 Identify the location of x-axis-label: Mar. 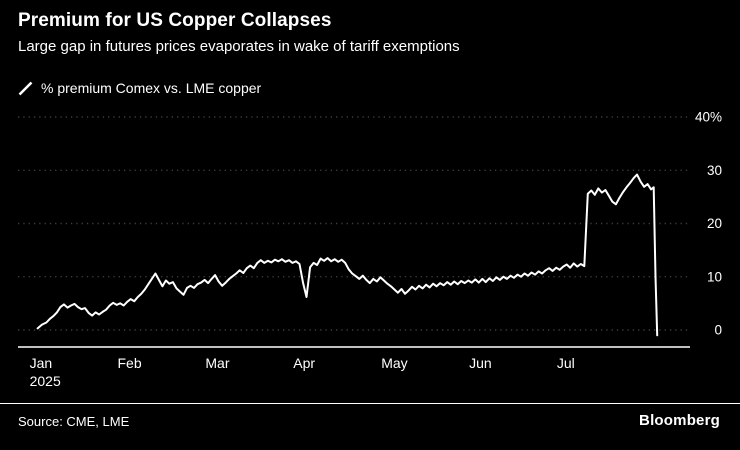
(217, 363).